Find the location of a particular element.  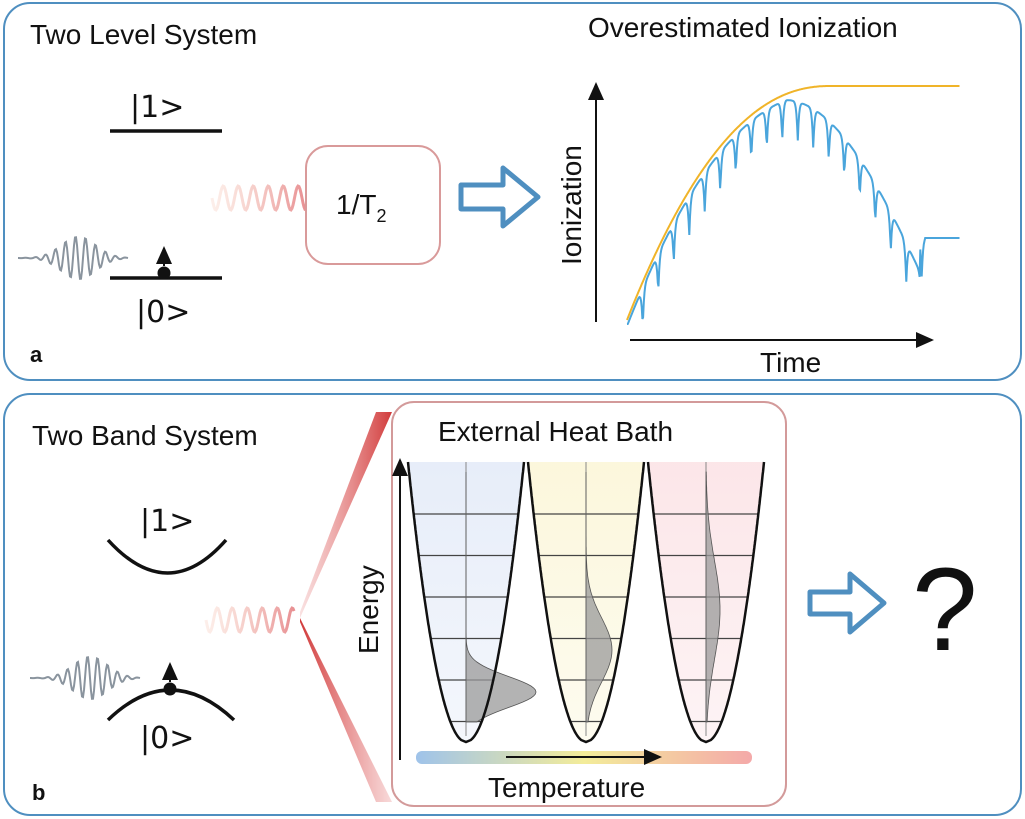

heat-bath-title: External Heat Bath is located at coordinates (555, 431).